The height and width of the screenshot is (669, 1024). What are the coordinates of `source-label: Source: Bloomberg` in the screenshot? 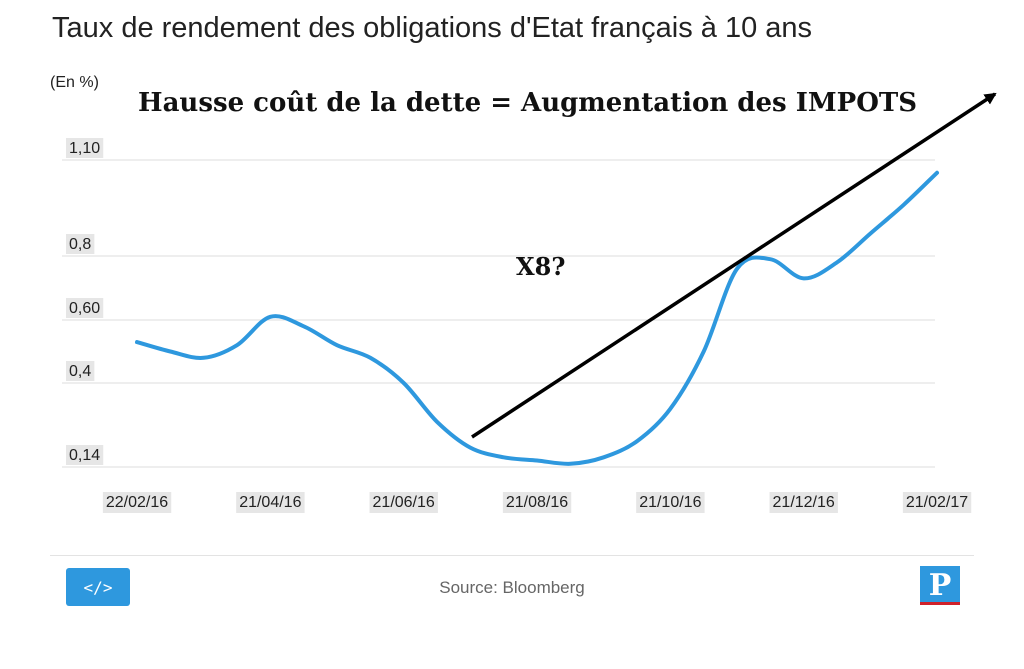 It's located at (512, 587).